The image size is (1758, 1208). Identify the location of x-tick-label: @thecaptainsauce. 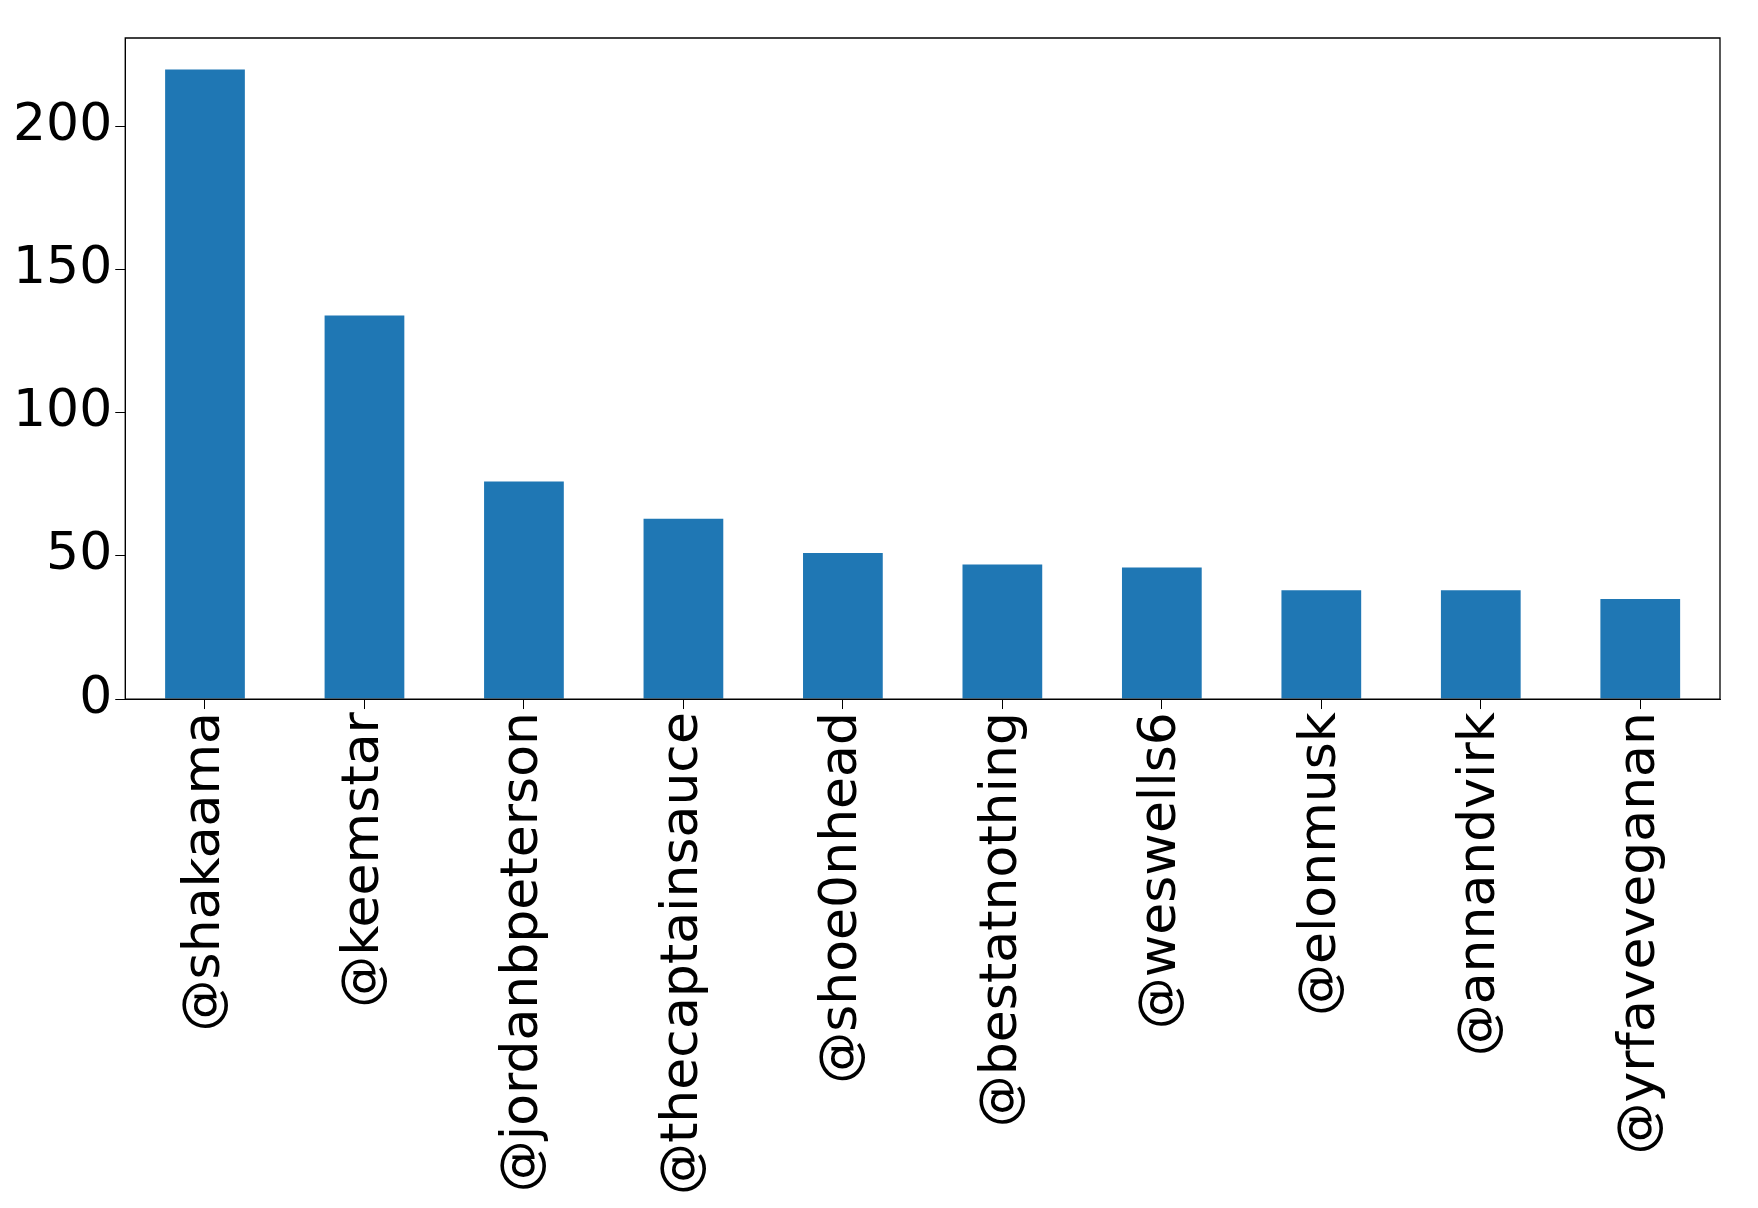
(678, 954).